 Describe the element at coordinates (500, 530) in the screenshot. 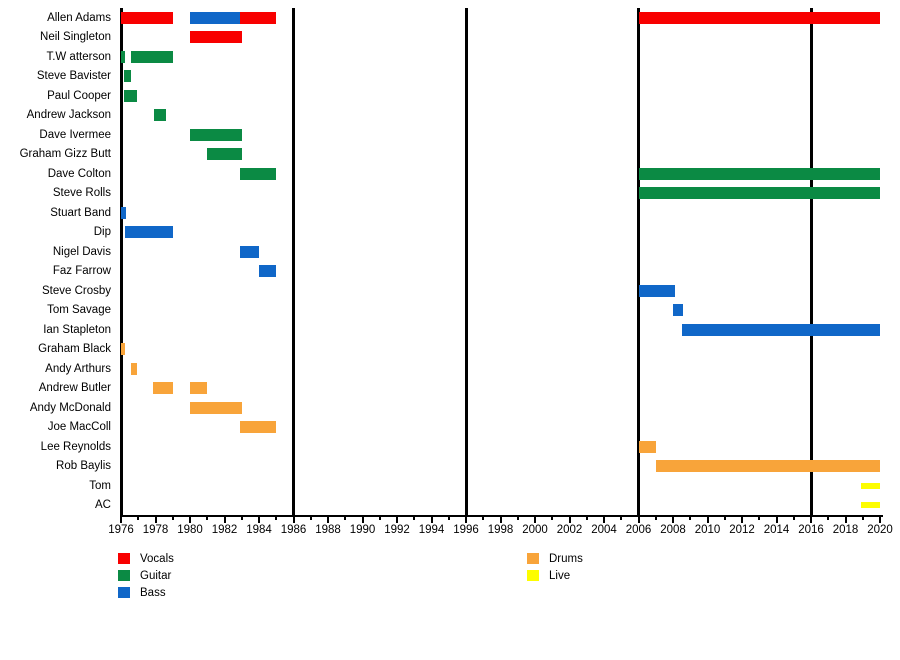

I see `x-tick-label: 1998` at that location.